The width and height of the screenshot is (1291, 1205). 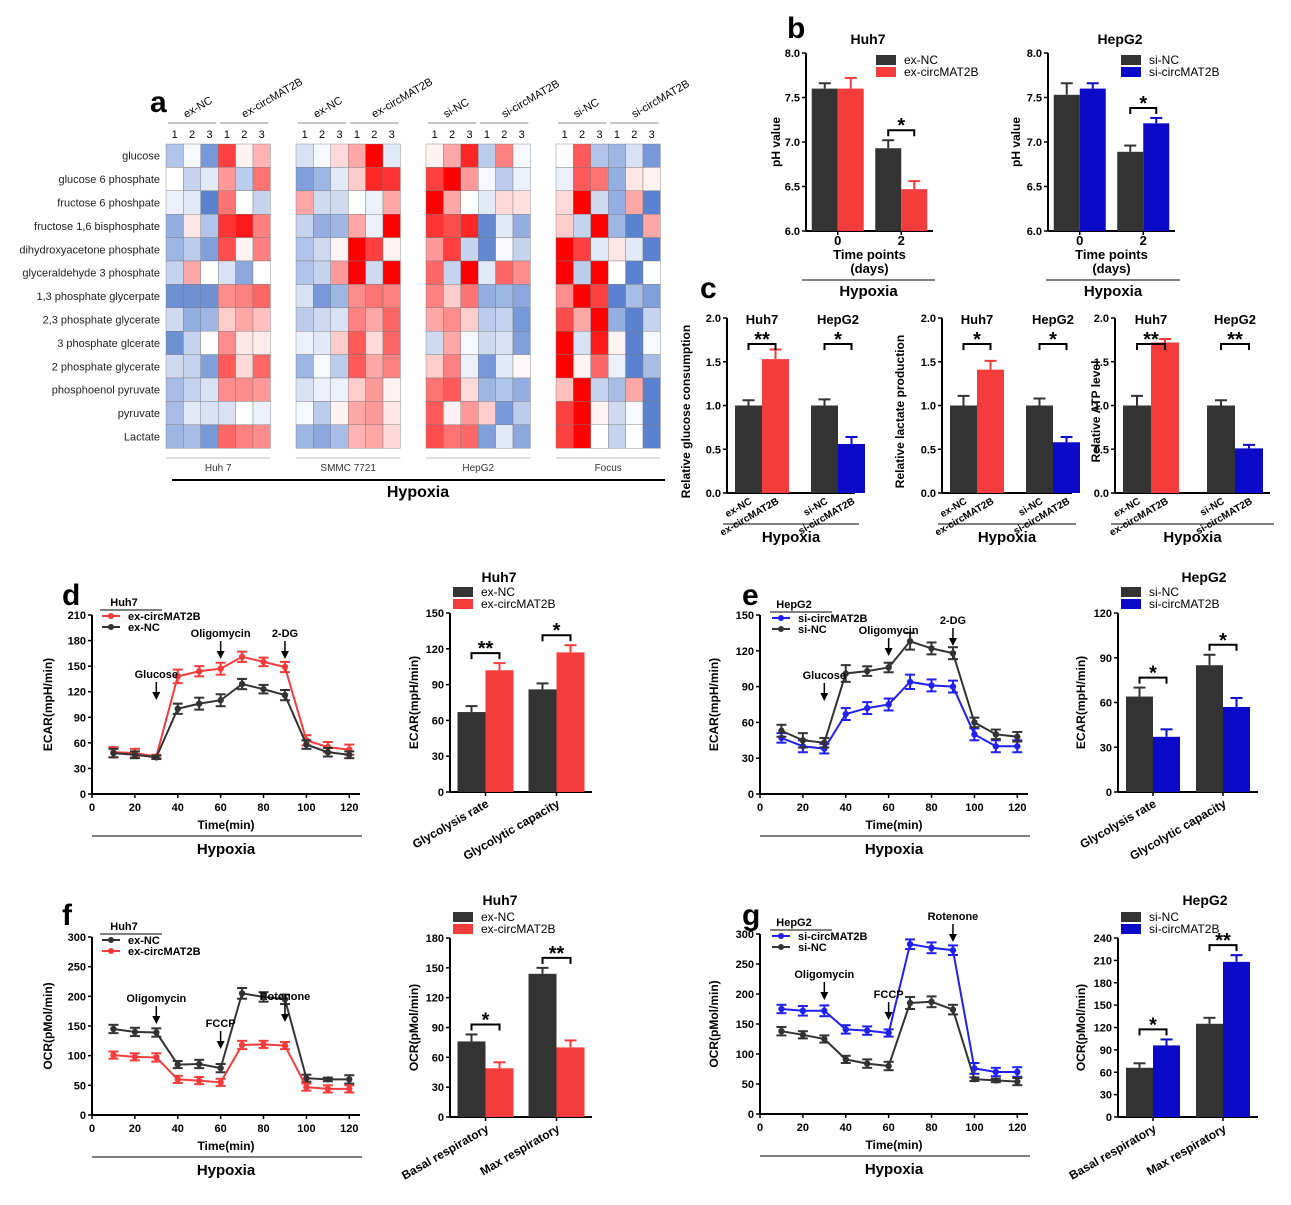 I want to click on y-axis-label: Relative glucose consumption, so click(x=686, y=411).